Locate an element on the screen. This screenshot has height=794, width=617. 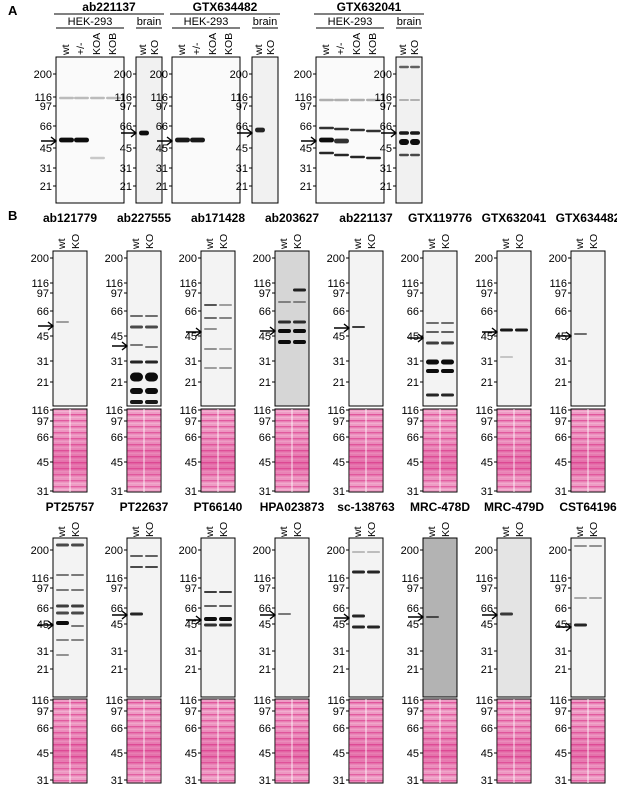
antibody-title: ab203627 is located at coordinates (292, 218).